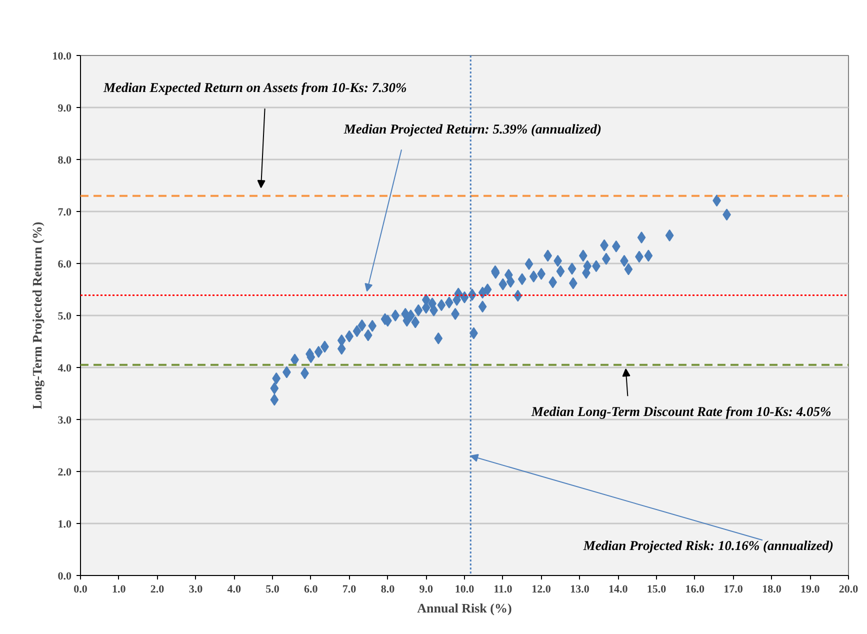 The height and width of the screenshot is (634, 867). What do you see at coordinates (388, 590) in the screenshot?
I see `x-tick-label: 8.0` at bounding box center [388, 590].